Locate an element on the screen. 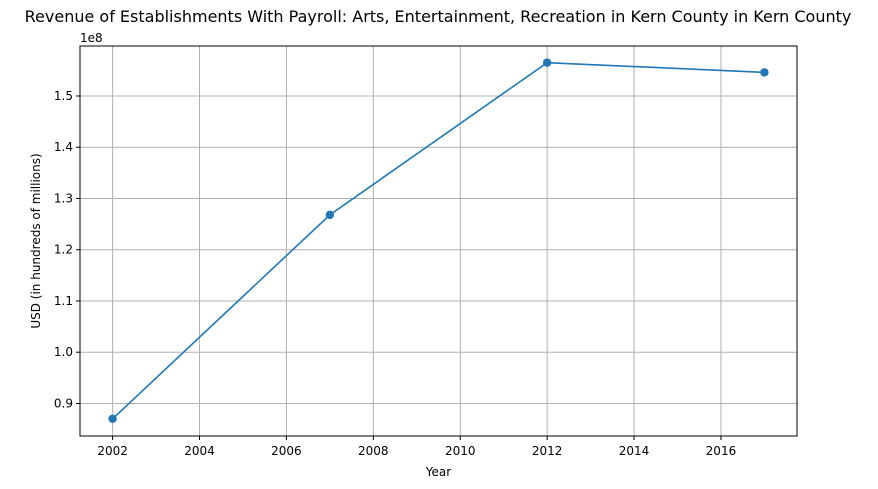  x-tick-label: 2014 is located at coordinates (634, 451).